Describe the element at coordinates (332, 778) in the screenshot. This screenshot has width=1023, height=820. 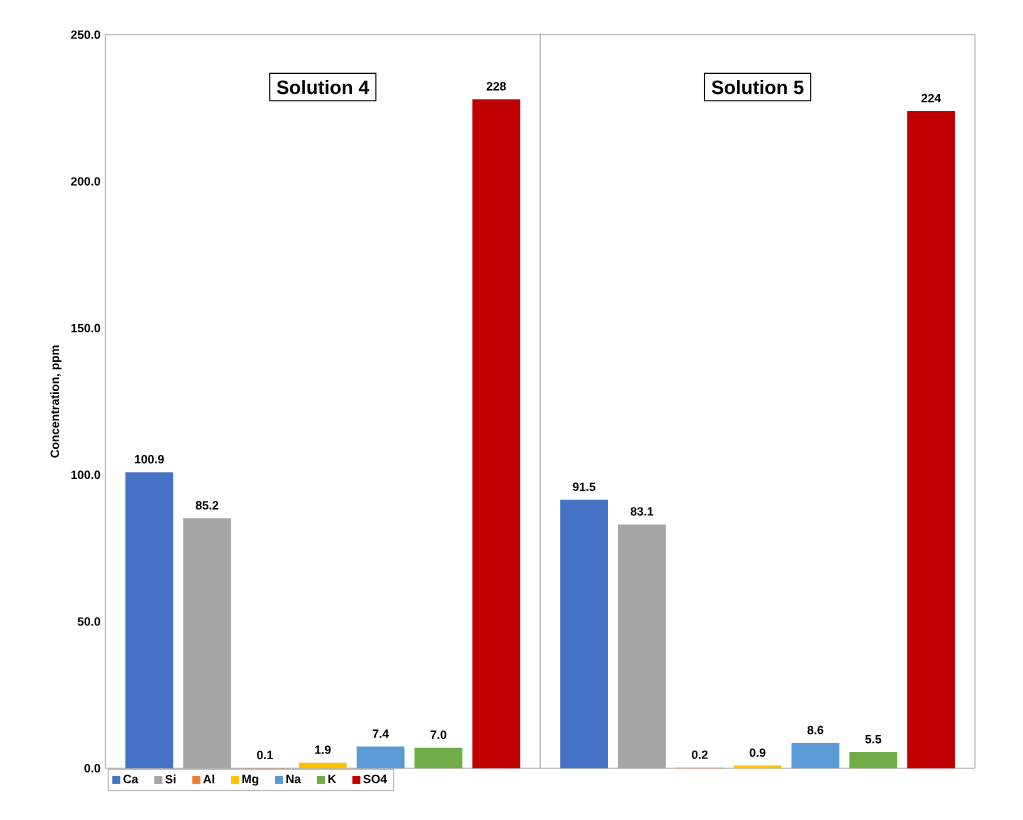
I see `legend-label: K` at that location.